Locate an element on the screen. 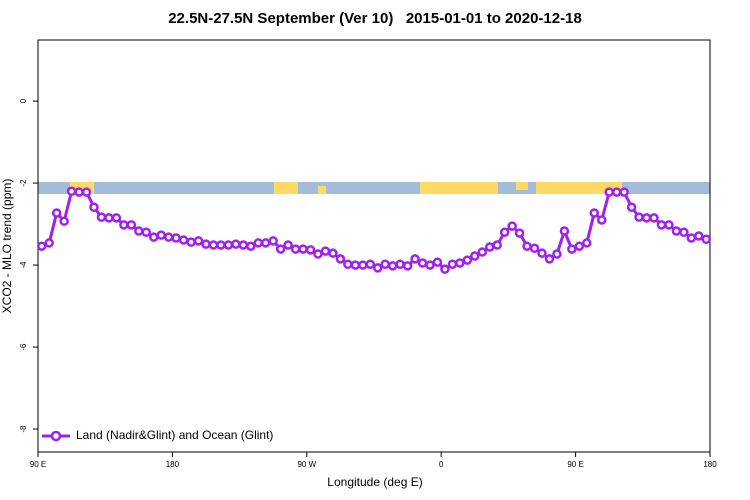  x-tick-label: 90 W is located at coordinates (306, 464).